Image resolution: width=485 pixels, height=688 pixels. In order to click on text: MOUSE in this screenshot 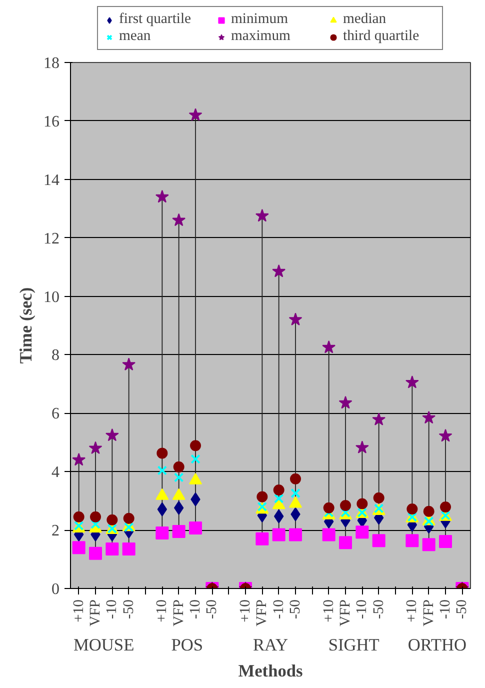, I will do `click(104, 645)`.